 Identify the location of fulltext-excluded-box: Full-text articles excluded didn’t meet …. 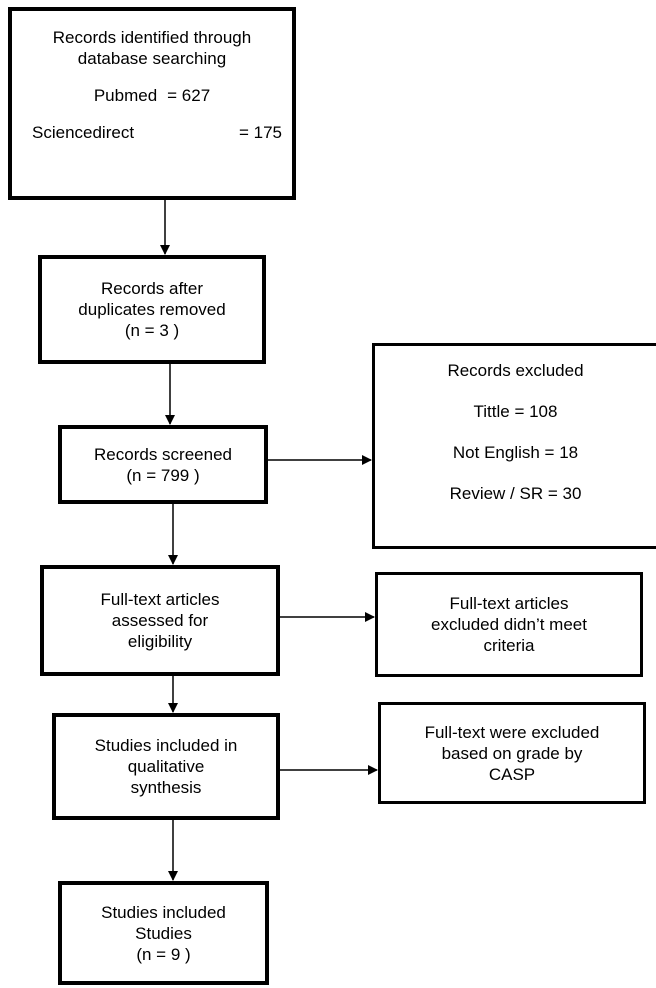
(509, 624).